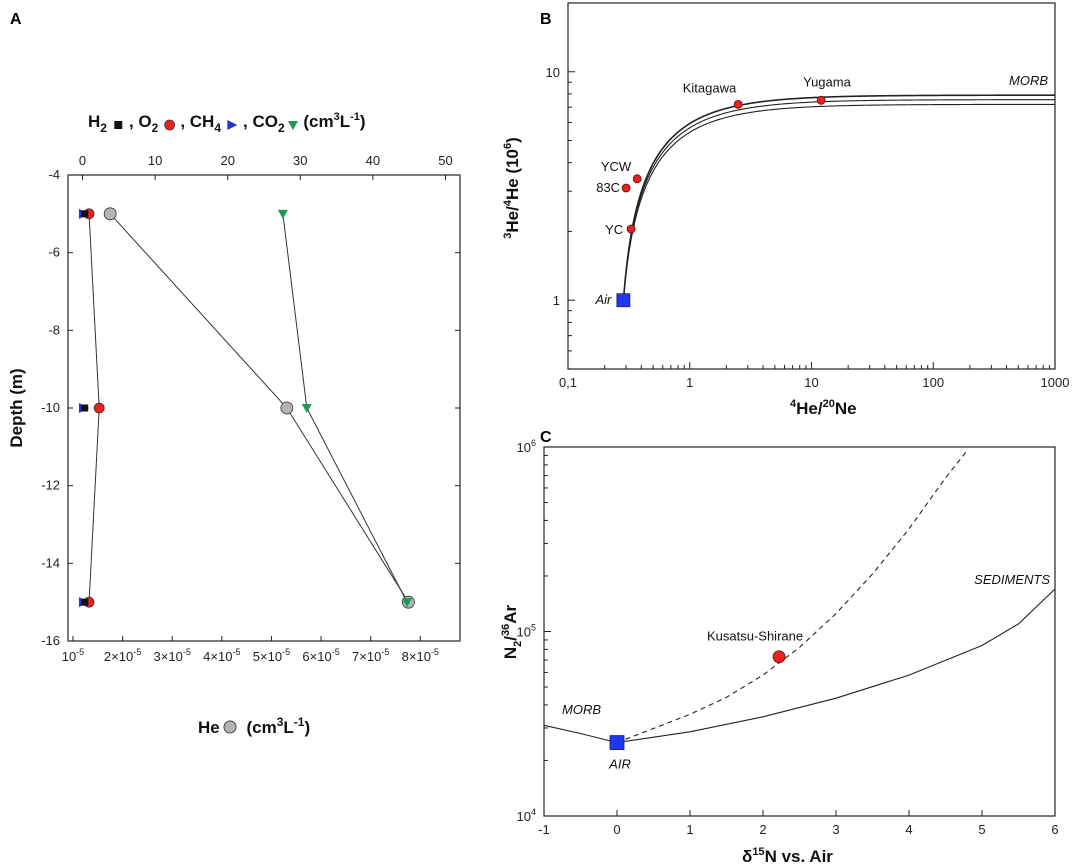 This screenshot has height=868, width=1072. Describe the element at coordinates (306, 408) in the screenshot. I see `panel-a-point-co2` at that location.